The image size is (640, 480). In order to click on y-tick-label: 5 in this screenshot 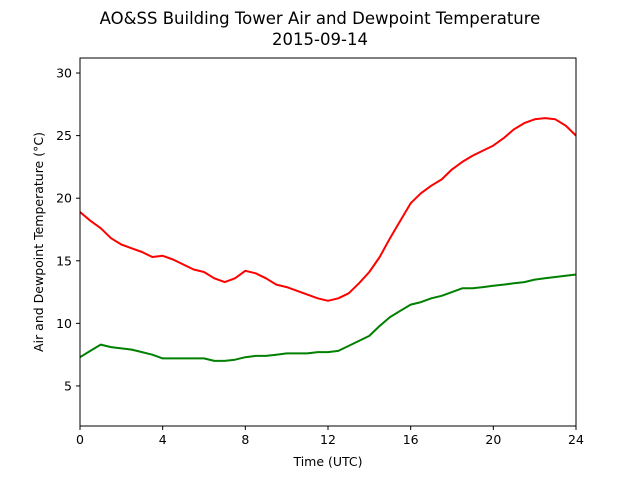, I will do `click(68, 385)`.